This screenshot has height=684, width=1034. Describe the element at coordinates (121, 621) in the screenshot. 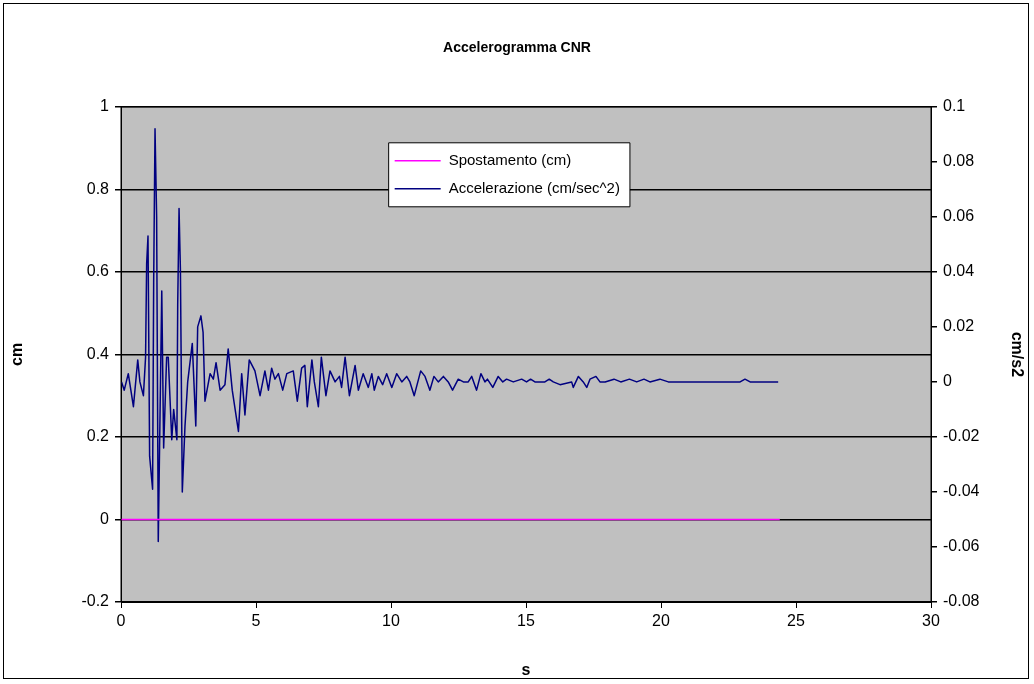

I see `x-tick-label: 0` at that location.